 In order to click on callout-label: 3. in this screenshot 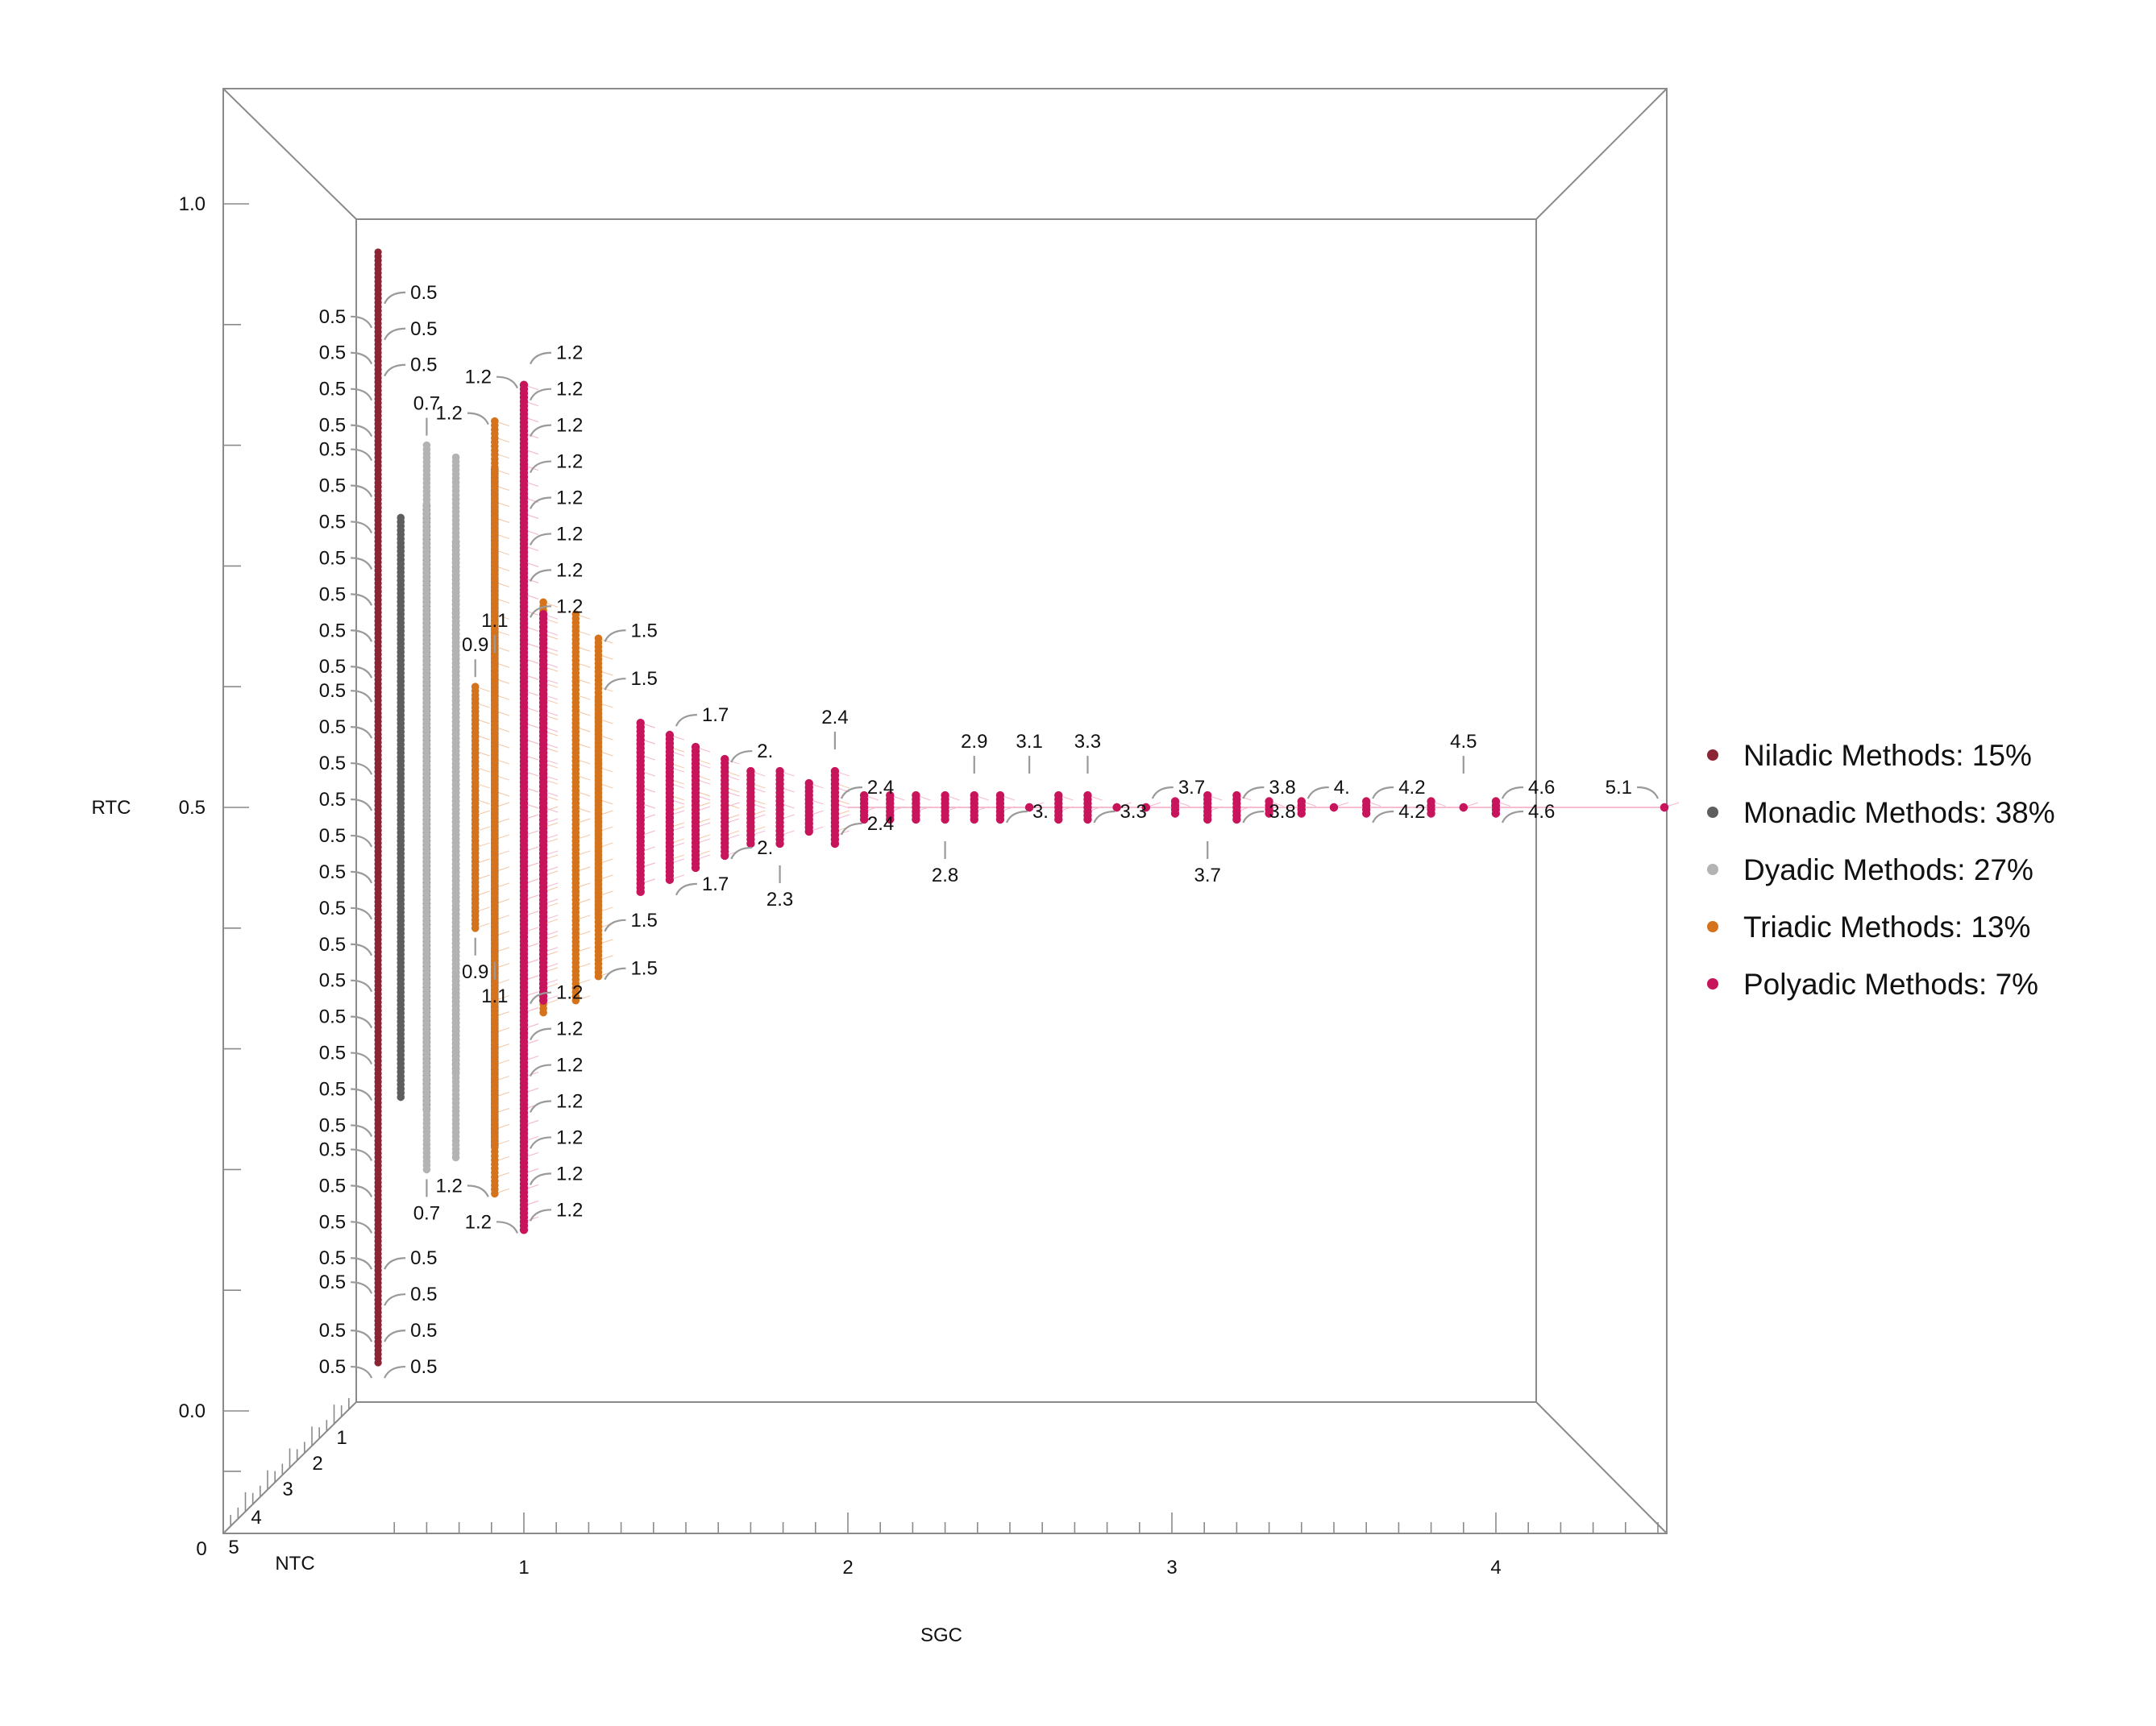, I will do `click(1040, 812)`.